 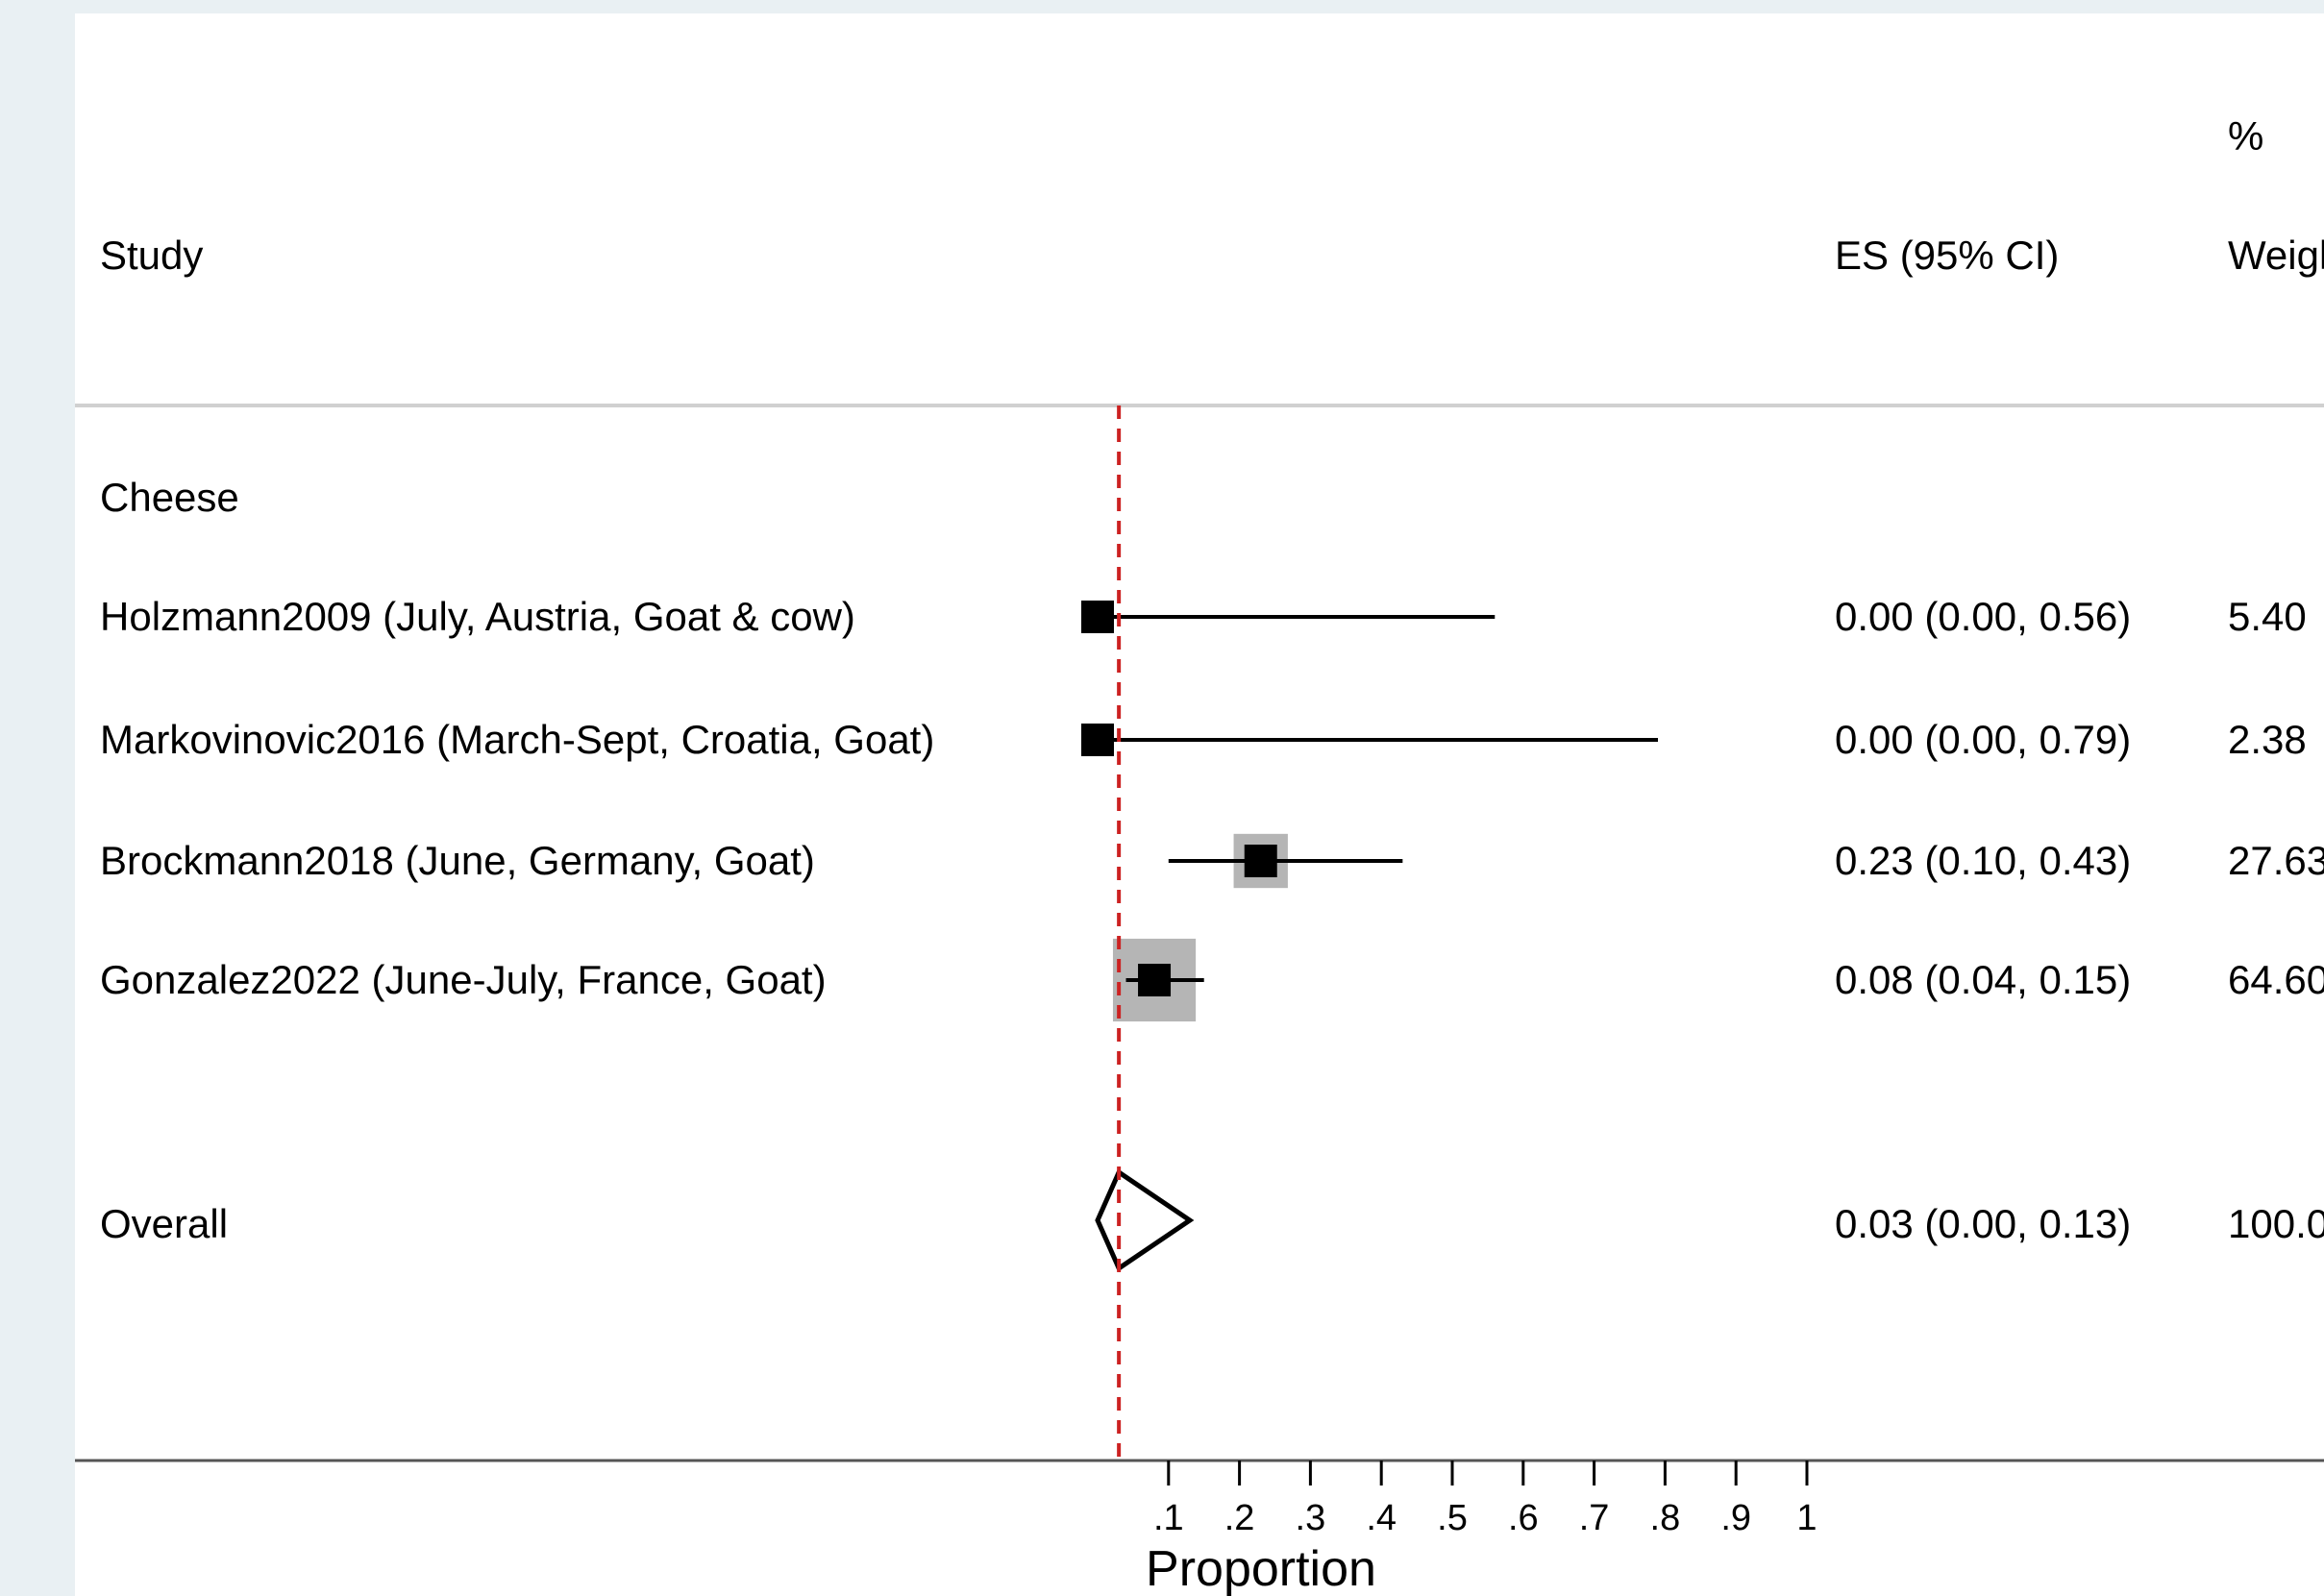 I want to click on x-tick-label: .1, so click(x=1168, y=1518).